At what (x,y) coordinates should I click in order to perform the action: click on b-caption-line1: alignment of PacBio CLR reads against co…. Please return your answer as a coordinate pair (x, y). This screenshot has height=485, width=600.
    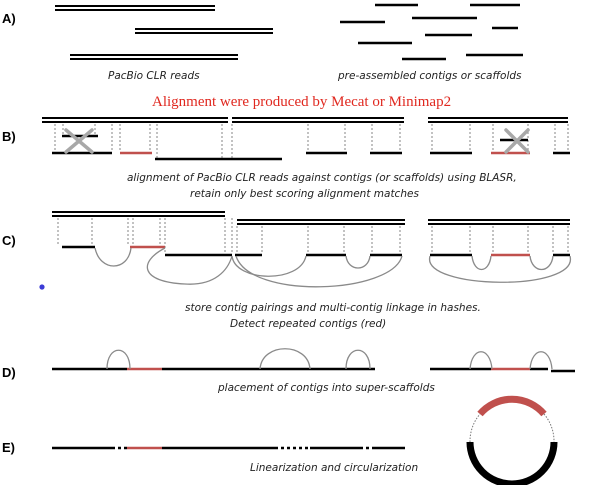
    Looking at the image, I should click on (322, 178).